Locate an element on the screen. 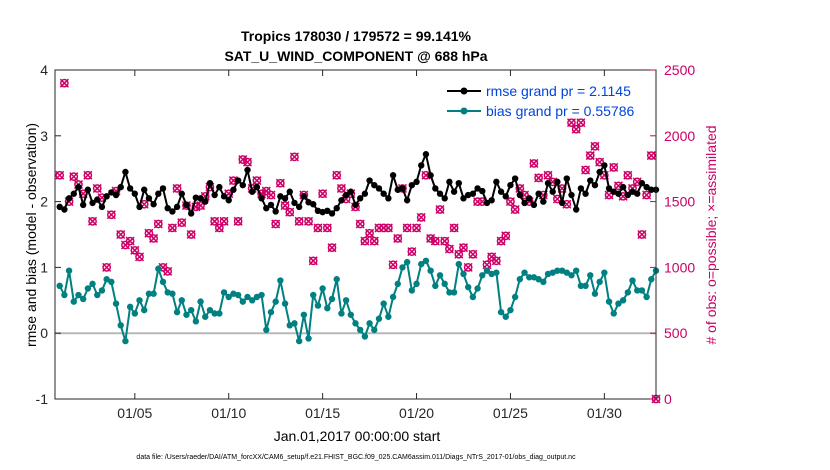 The height and width of the screenshot is (470, 830). y-axis-label: rmse and bias (model - observation) is located at coordinates (31, 235).